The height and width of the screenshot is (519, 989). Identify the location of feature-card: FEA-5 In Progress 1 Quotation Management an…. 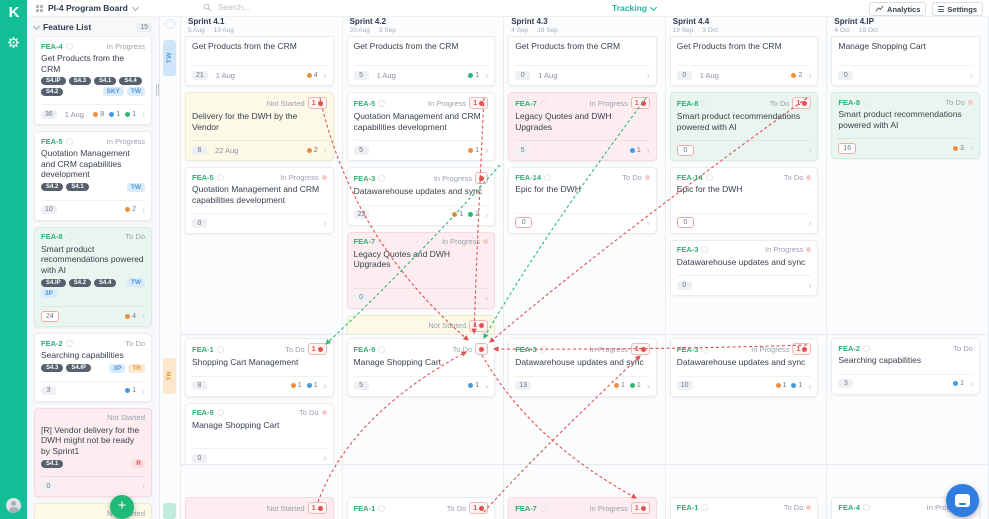
(421, 126).